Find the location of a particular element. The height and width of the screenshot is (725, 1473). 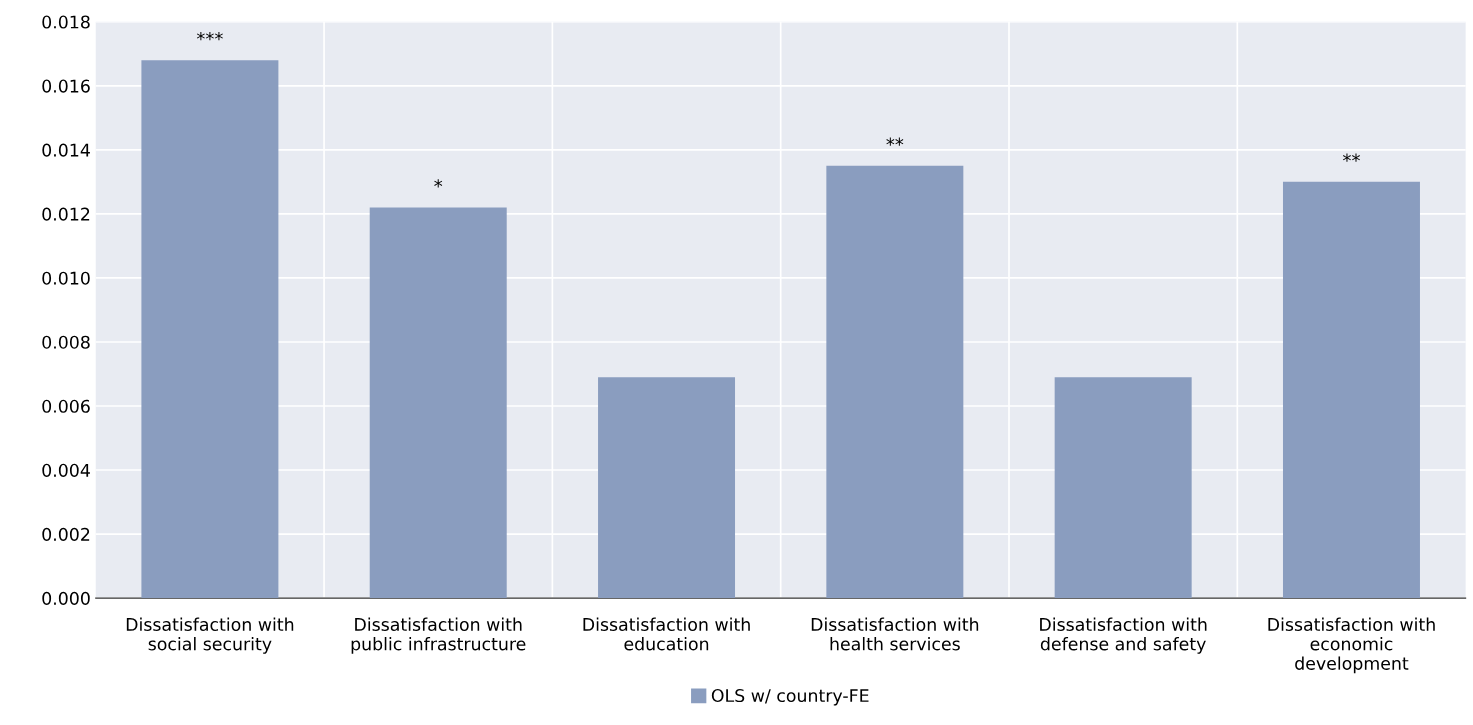

y-tick-label: 0.012 is located at coordinates (66, 214).